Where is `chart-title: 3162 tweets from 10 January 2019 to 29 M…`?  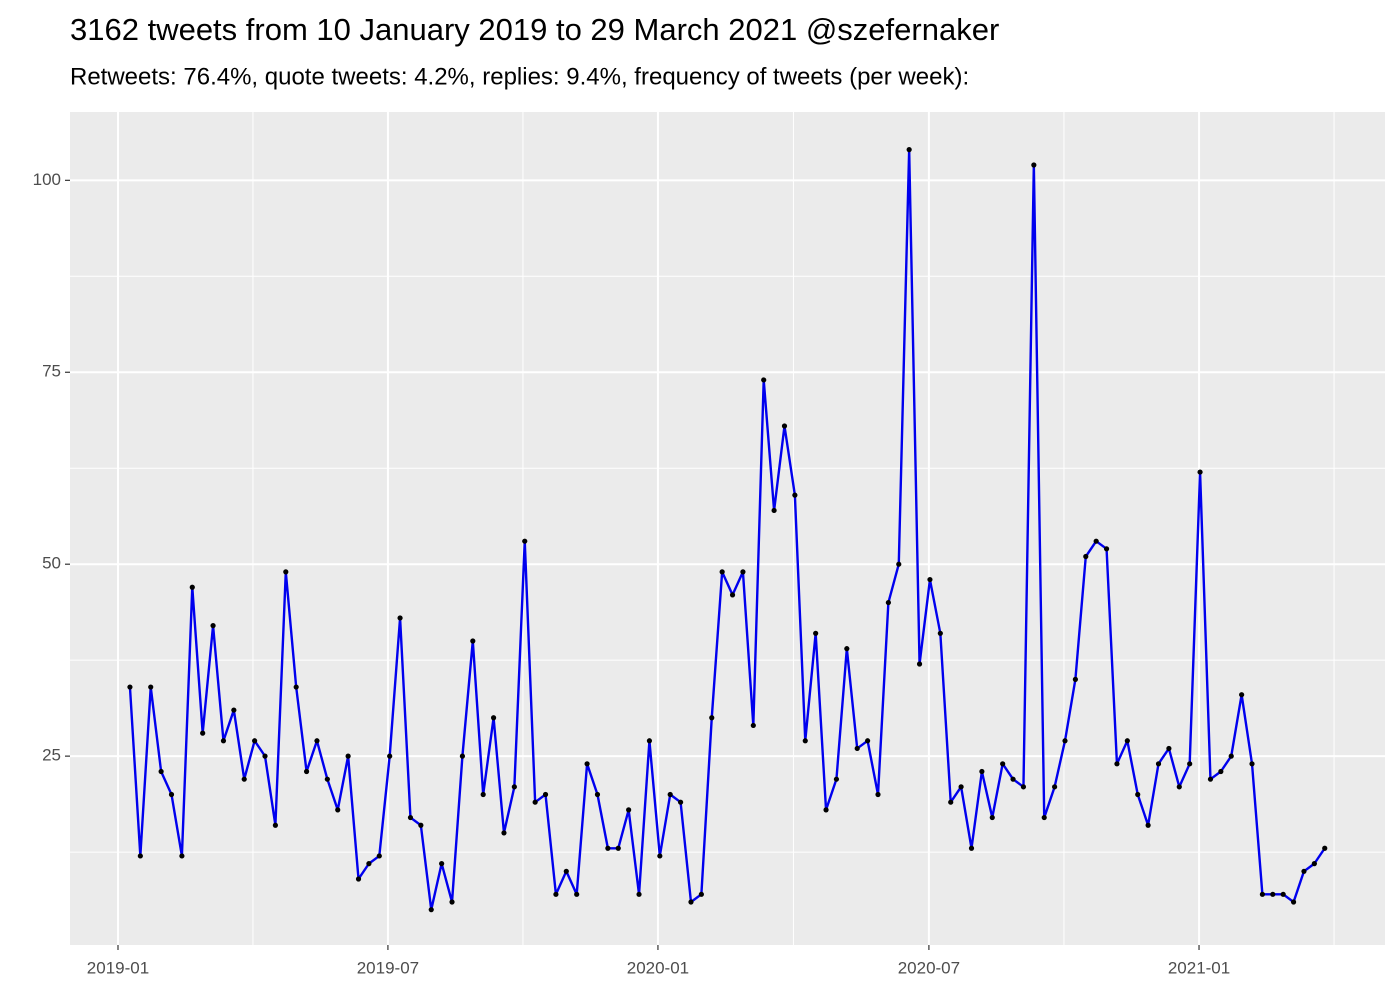
chart-title: 3162 tweets from 10 January 2019 to 29 M… is located at coordinates (534, 29).